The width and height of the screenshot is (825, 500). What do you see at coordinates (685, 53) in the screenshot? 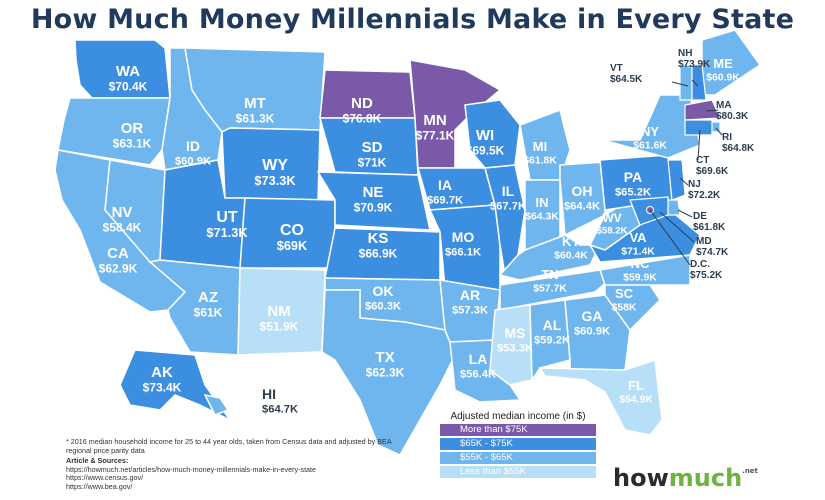
I see `callout-abbr-nh: NH` at bounding box center [685, 53].